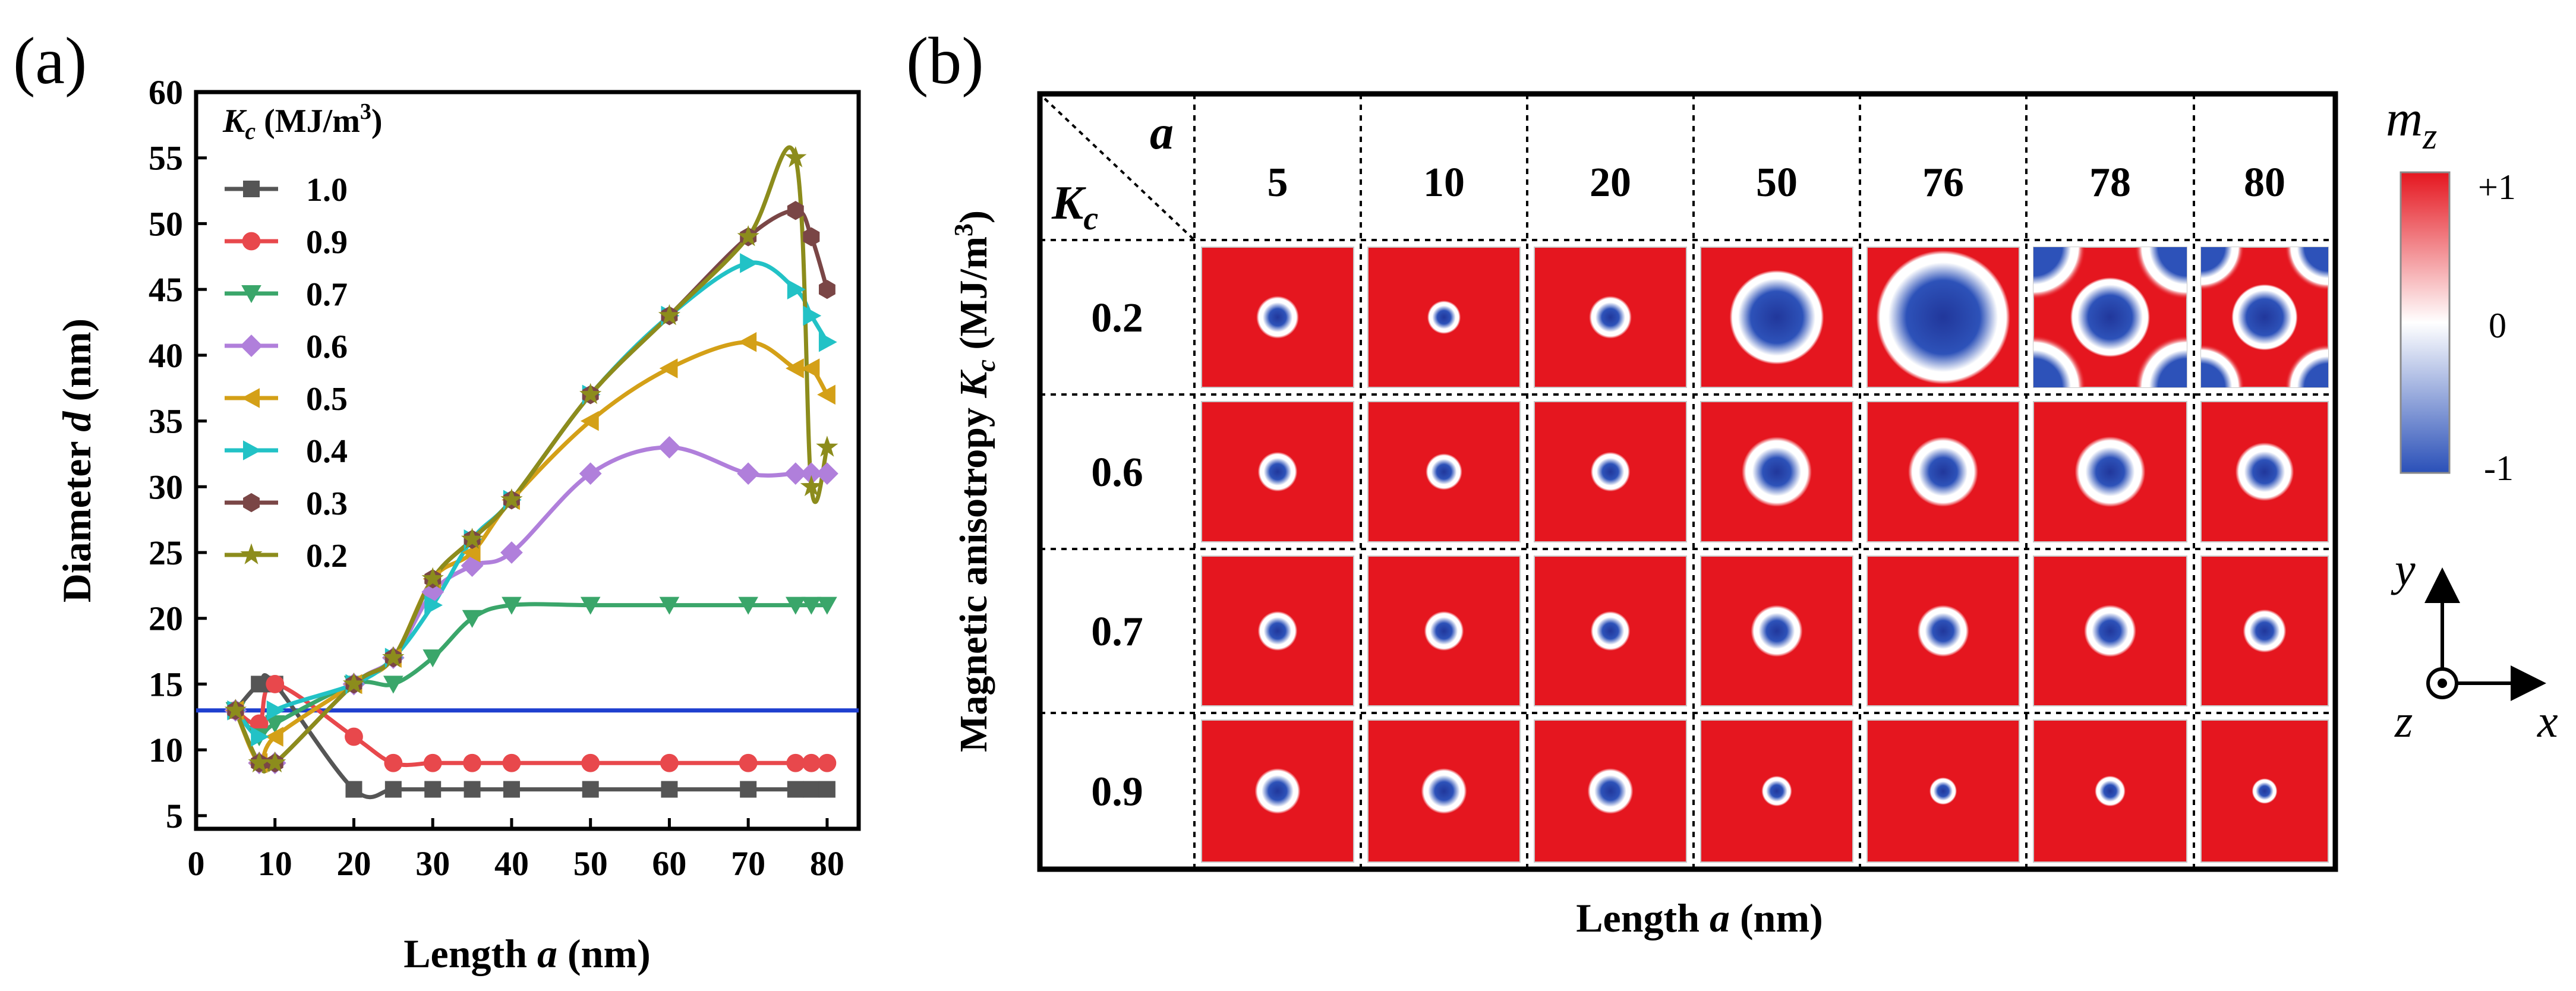  I want to click on legend-label: 0.6, so click(327, 347).